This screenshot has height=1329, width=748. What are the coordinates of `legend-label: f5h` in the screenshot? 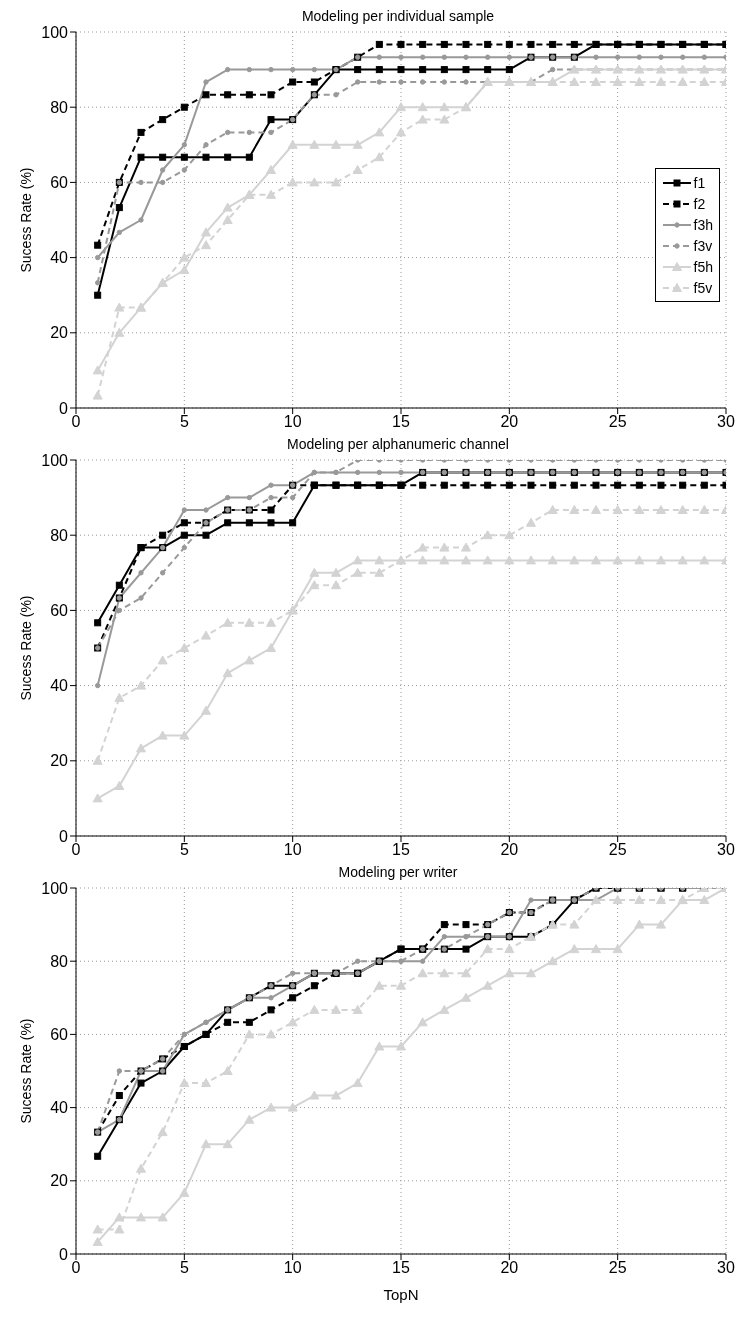 It's located at (703, 266).